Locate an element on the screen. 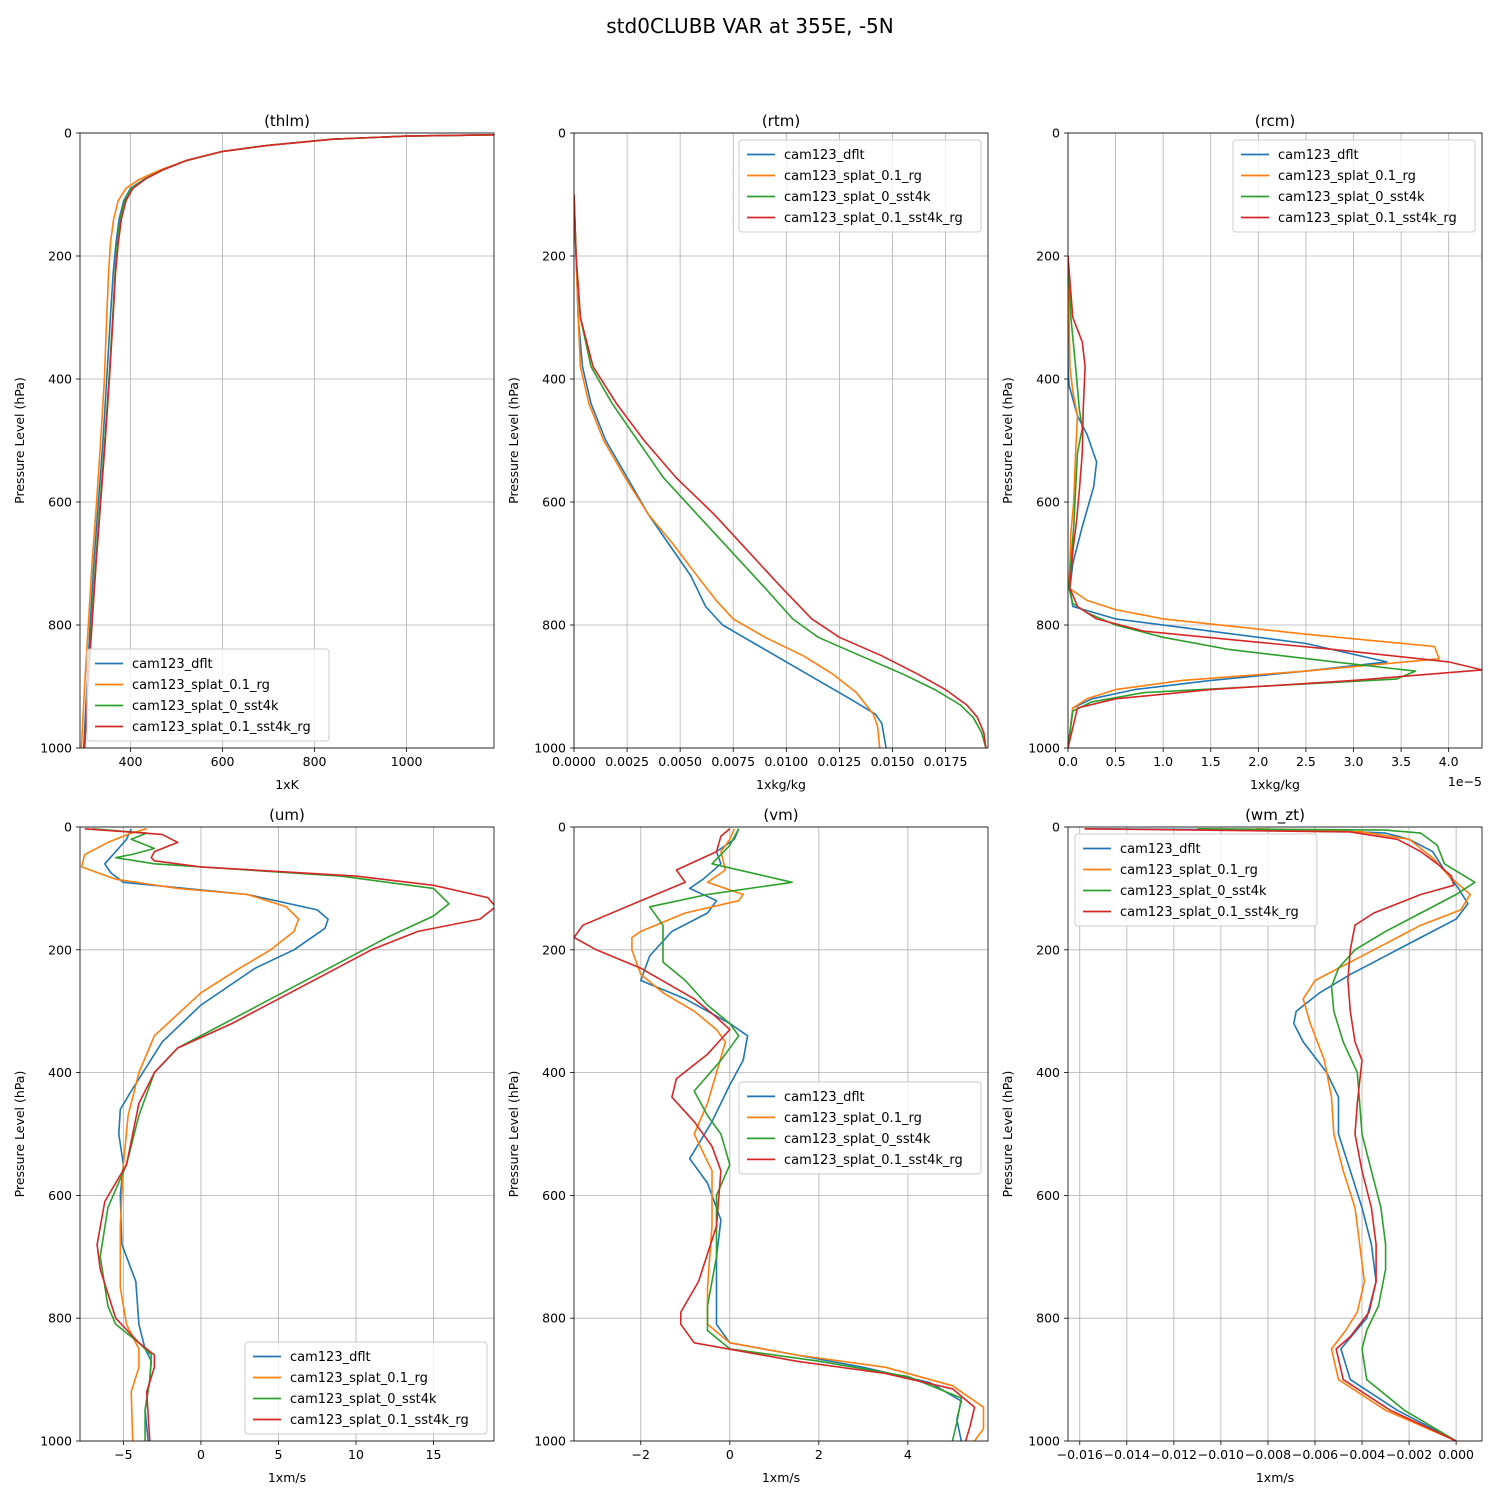  x-tick-label: 0.0 is located at coordinates (1068, 761).